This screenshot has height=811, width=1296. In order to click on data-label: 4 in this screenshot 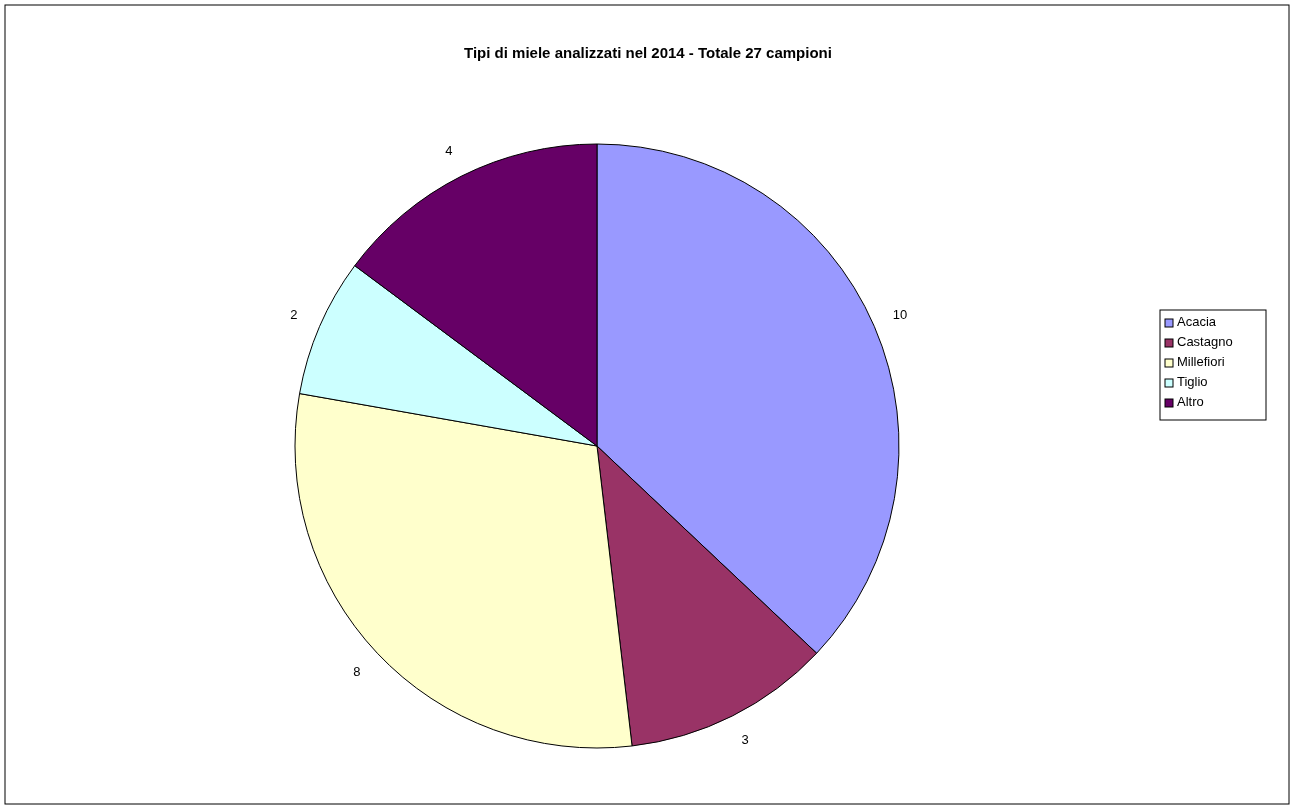, I will do `click(449, 150)`.